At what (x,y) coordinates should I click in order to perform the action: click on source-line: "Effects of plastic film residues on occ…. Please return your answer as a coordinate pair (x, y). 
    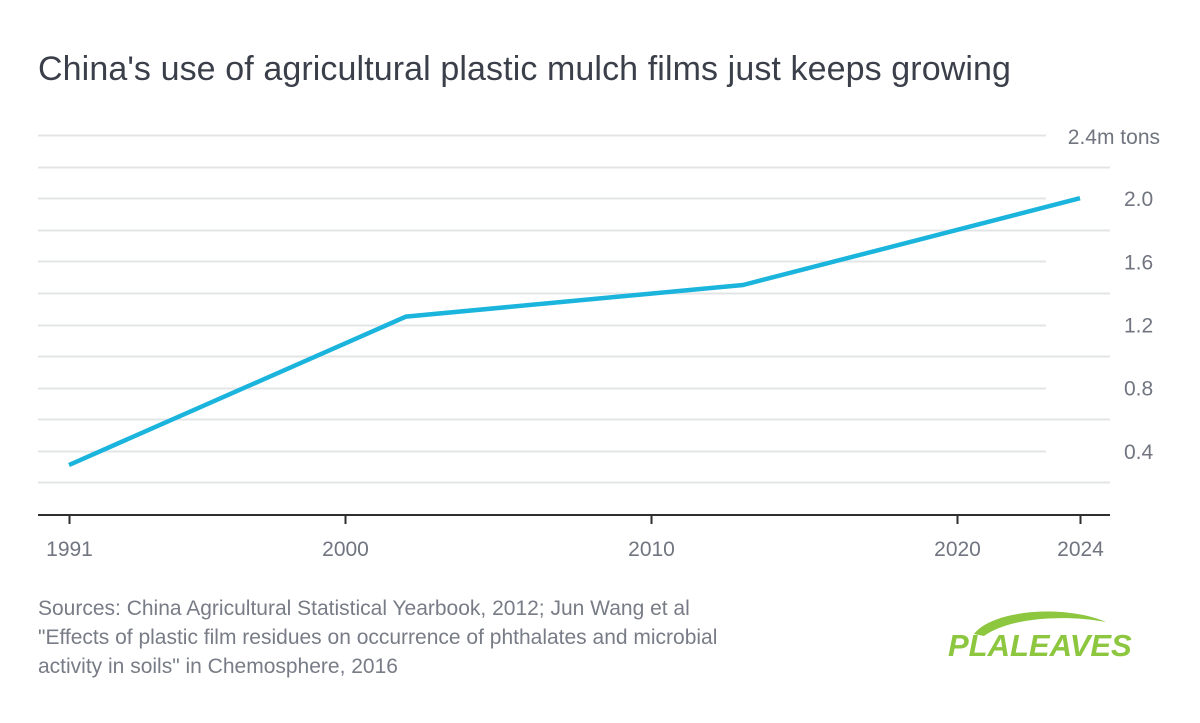
    Looking at the image, I should click on (378, 637).